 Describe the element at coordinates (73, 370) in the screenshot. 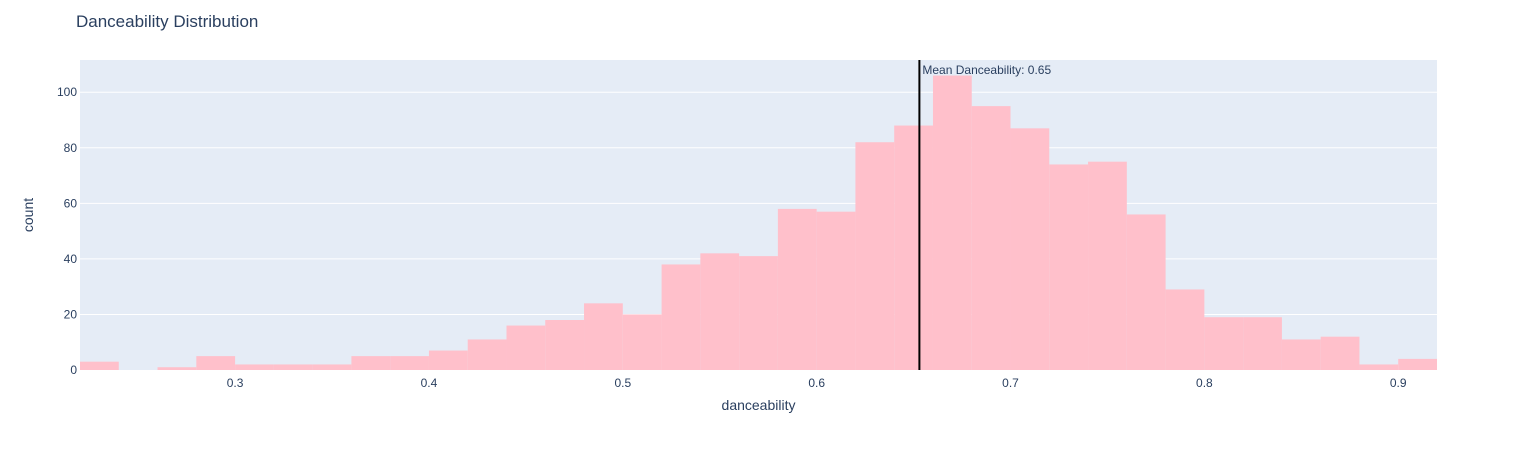

I see `y-tick-label: 0` at that location.